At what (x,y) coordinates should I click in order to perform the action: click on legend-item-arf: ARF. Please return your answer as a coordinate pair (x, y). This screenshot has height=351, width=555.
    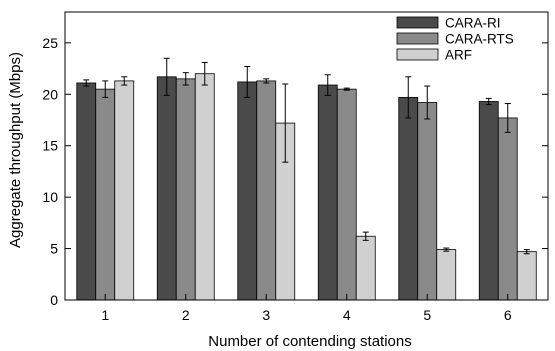
    Looking at the image, I should click on (434, 55).